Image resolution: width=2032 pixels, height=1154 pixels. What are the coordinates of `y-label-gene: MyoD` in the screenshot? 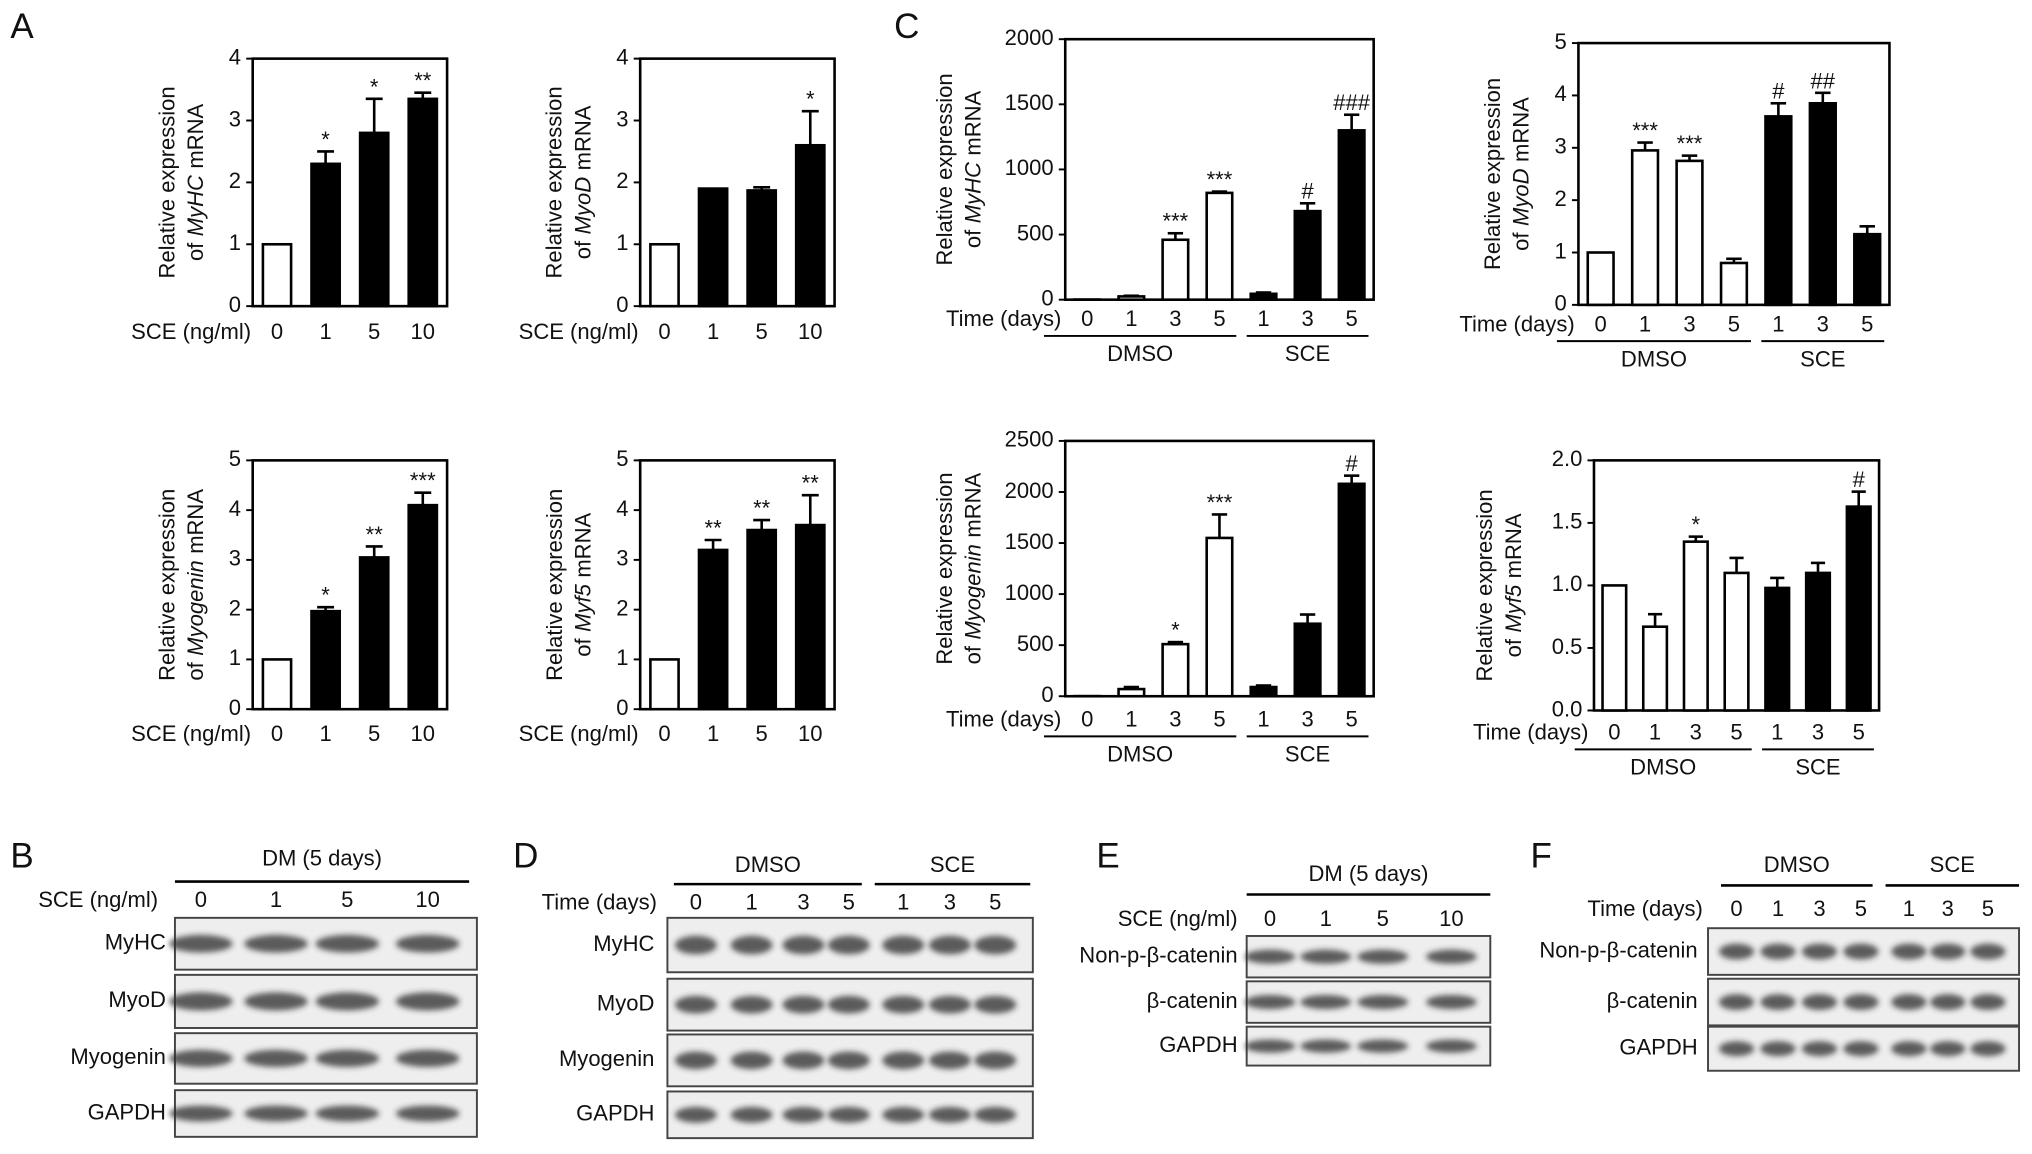 It's located at (582, 206).